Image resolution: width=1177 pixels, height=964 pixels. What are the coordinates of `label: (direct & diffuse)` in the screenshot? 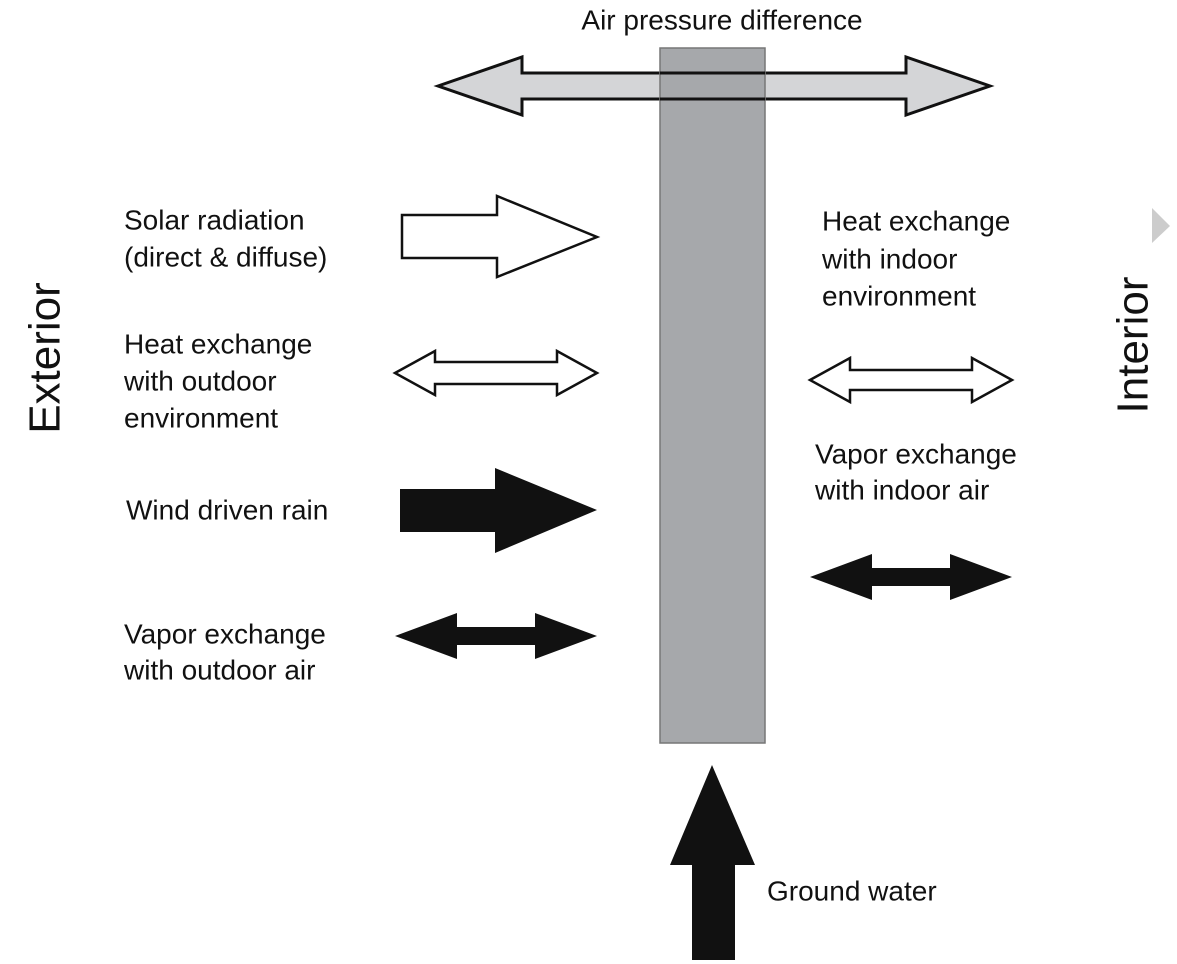 It's located at (225, 256).